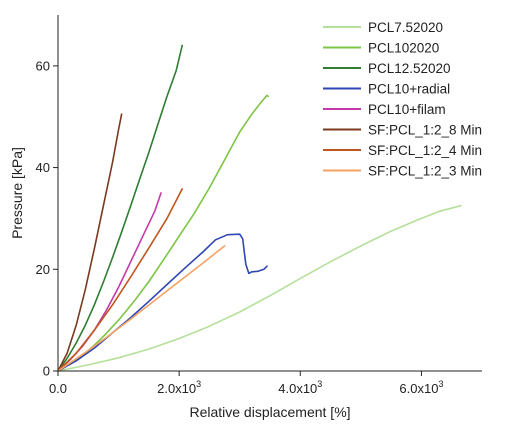 The width and height of the screenshot is (512, 426). Describe the element at coordinates (409, 89) in the screenshot. I see `legend-label: PCL10+radial` at that location.